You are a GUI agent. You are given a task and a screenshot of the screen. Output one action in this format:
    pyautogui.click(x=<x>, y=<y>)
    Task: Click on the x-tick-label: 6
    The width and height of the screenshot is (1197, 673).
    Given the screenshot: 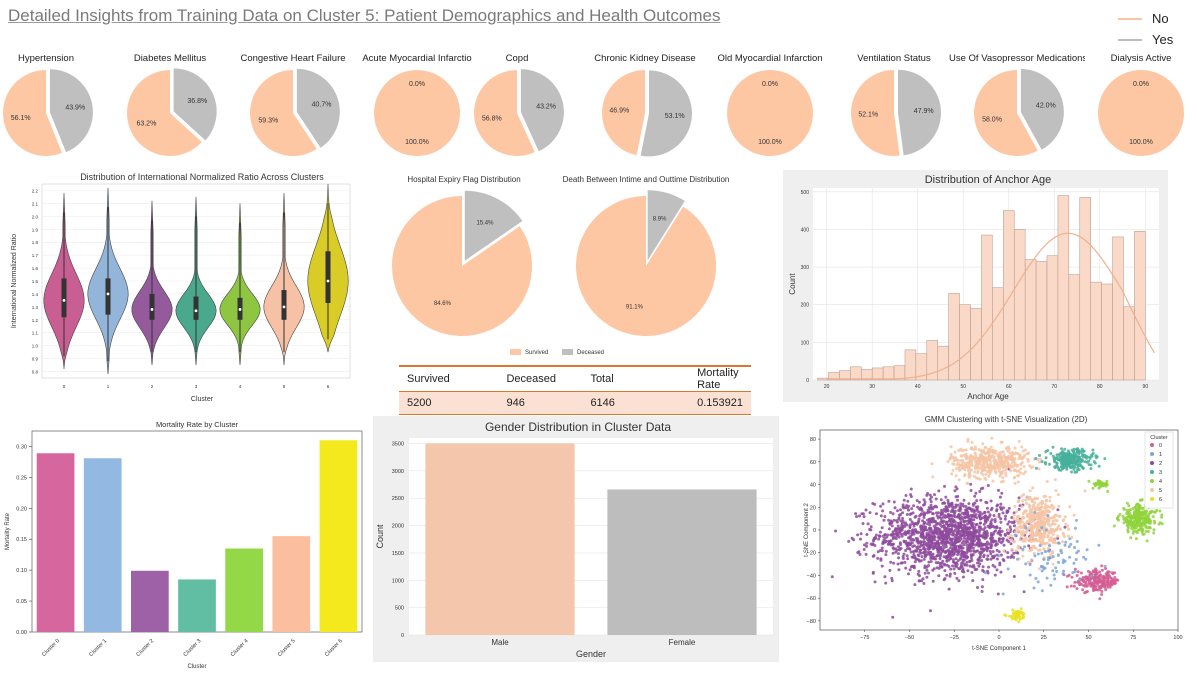 What is the action you would take?
    pyautogui.click(x=328, y=386)
    